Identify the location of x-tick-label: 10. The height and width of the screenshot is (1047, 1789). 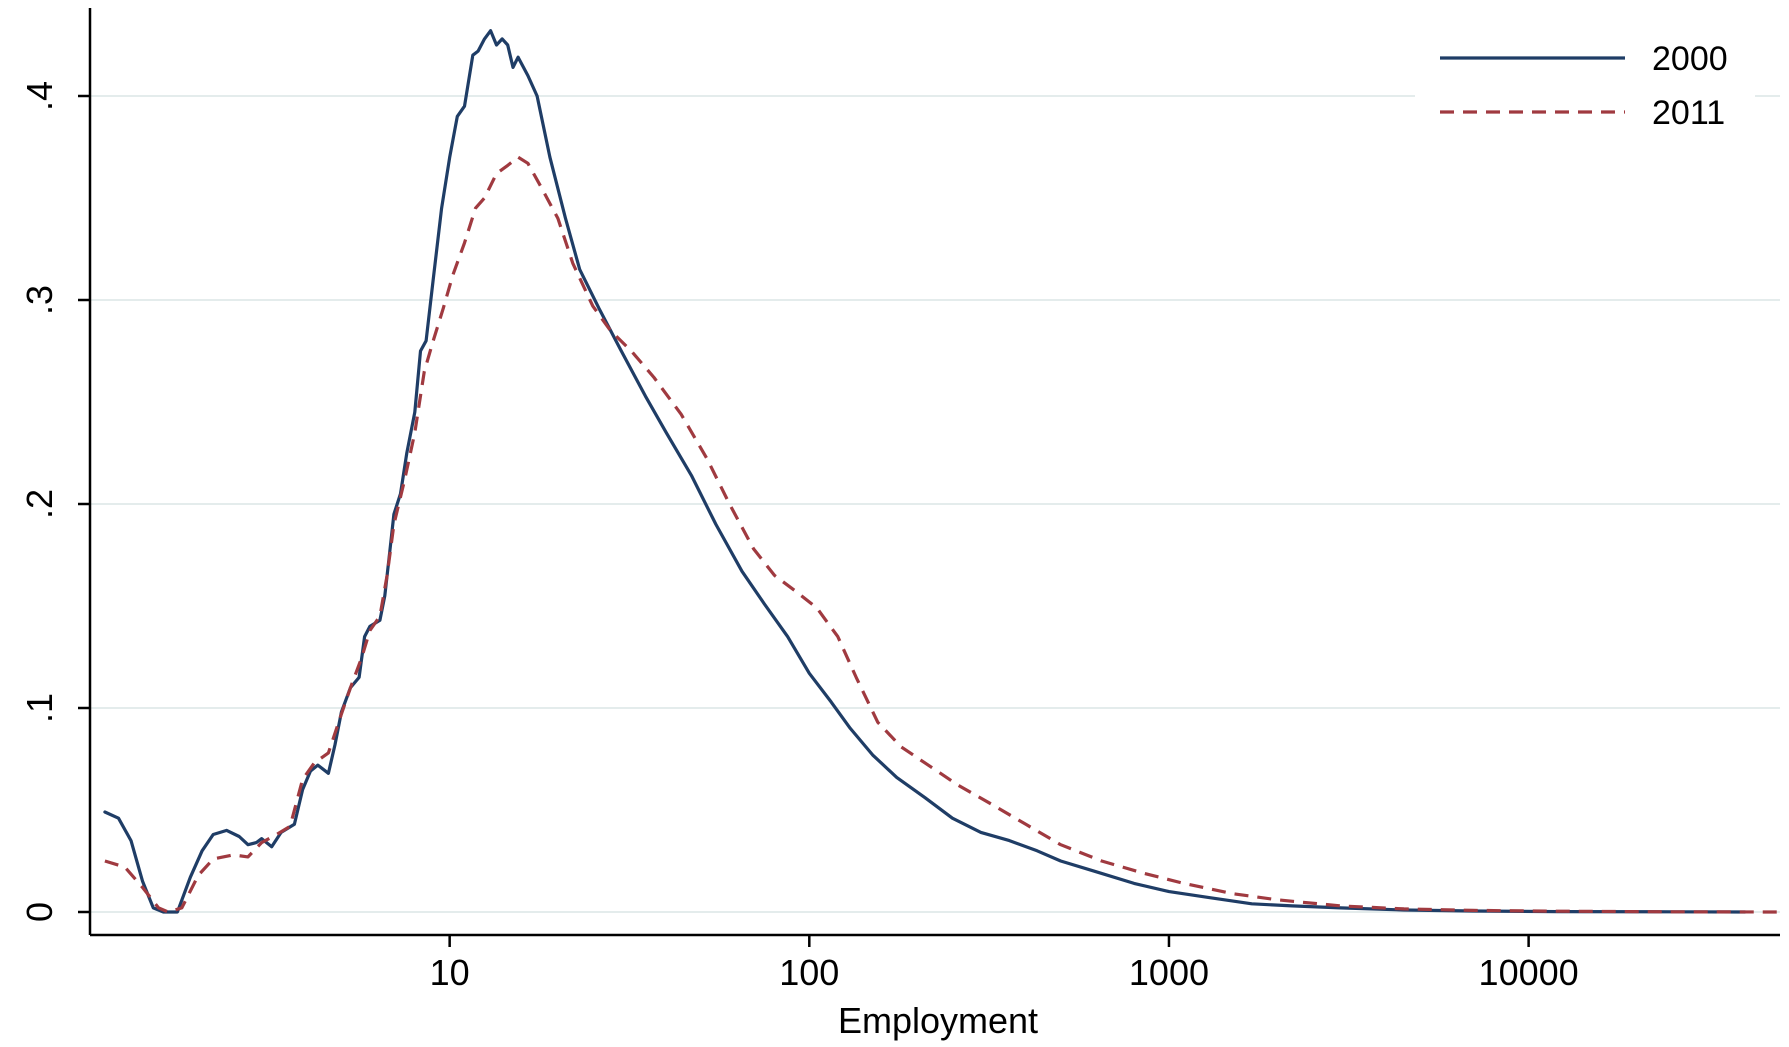
(450, 972).